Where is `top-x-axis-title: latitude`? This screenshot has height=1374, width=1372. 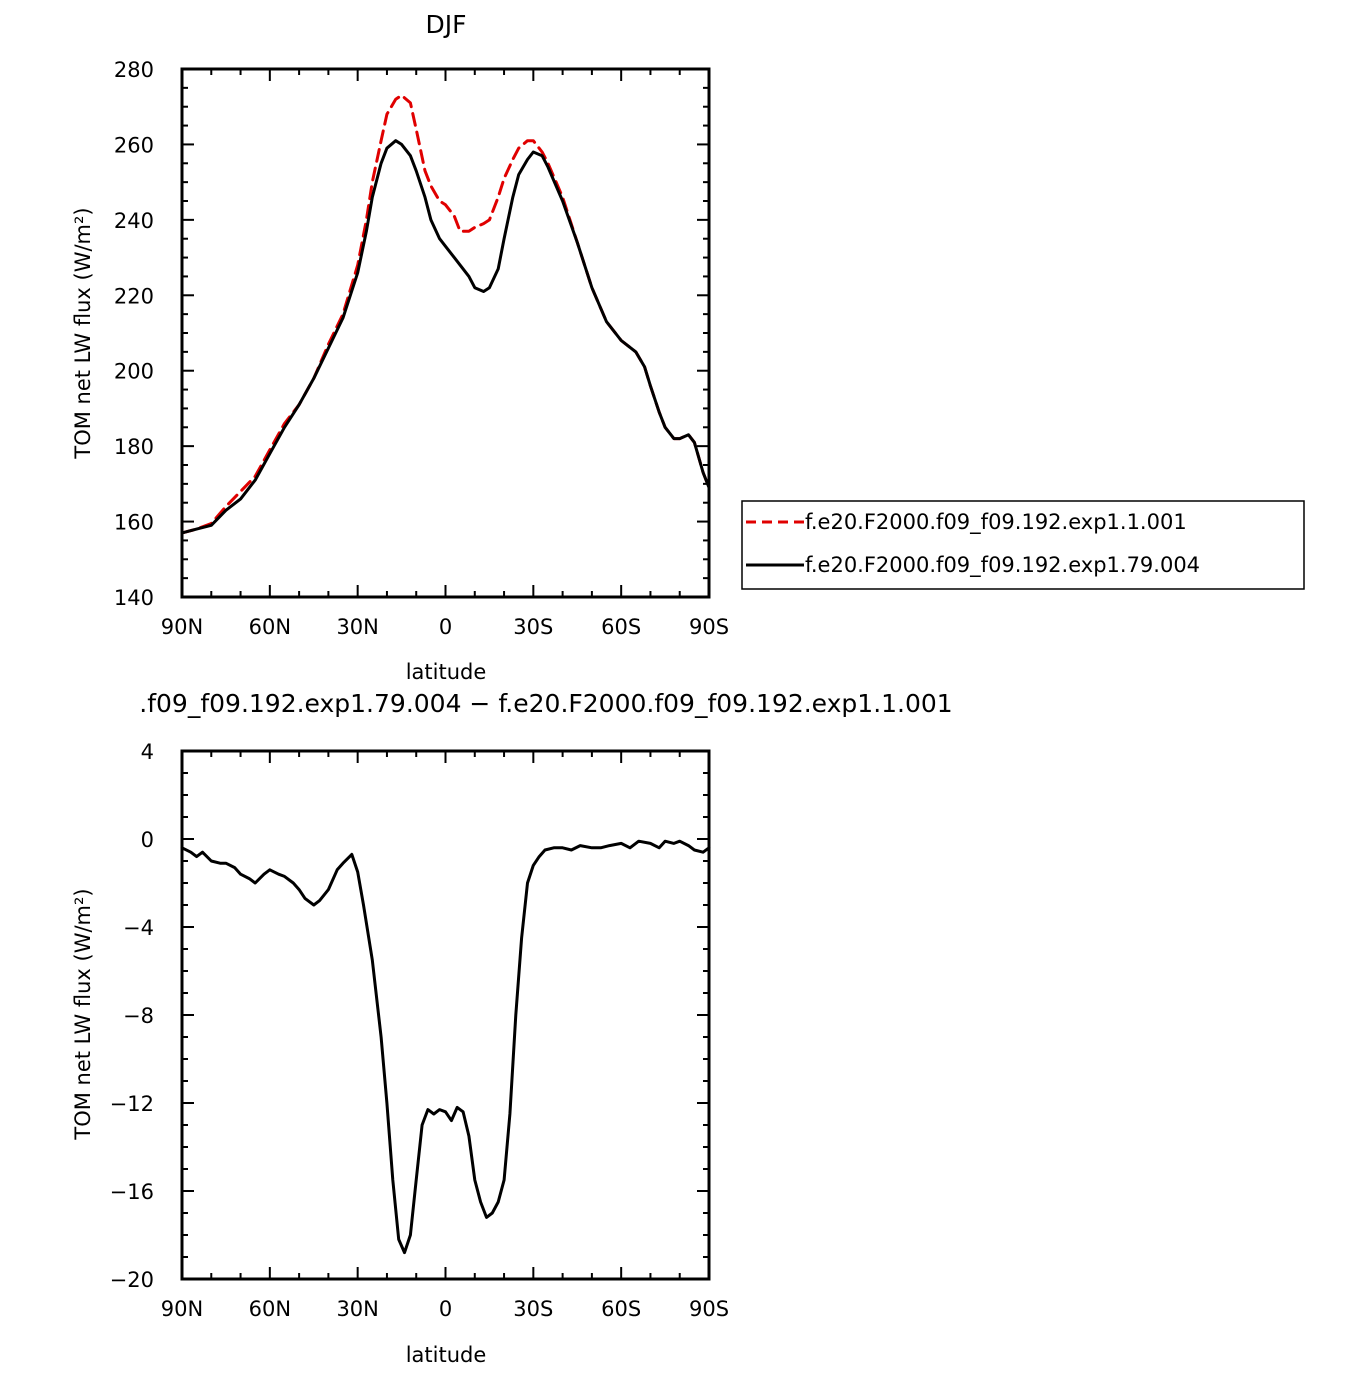
top-x-axis-title: latitude is located at coordinates (446, 672).